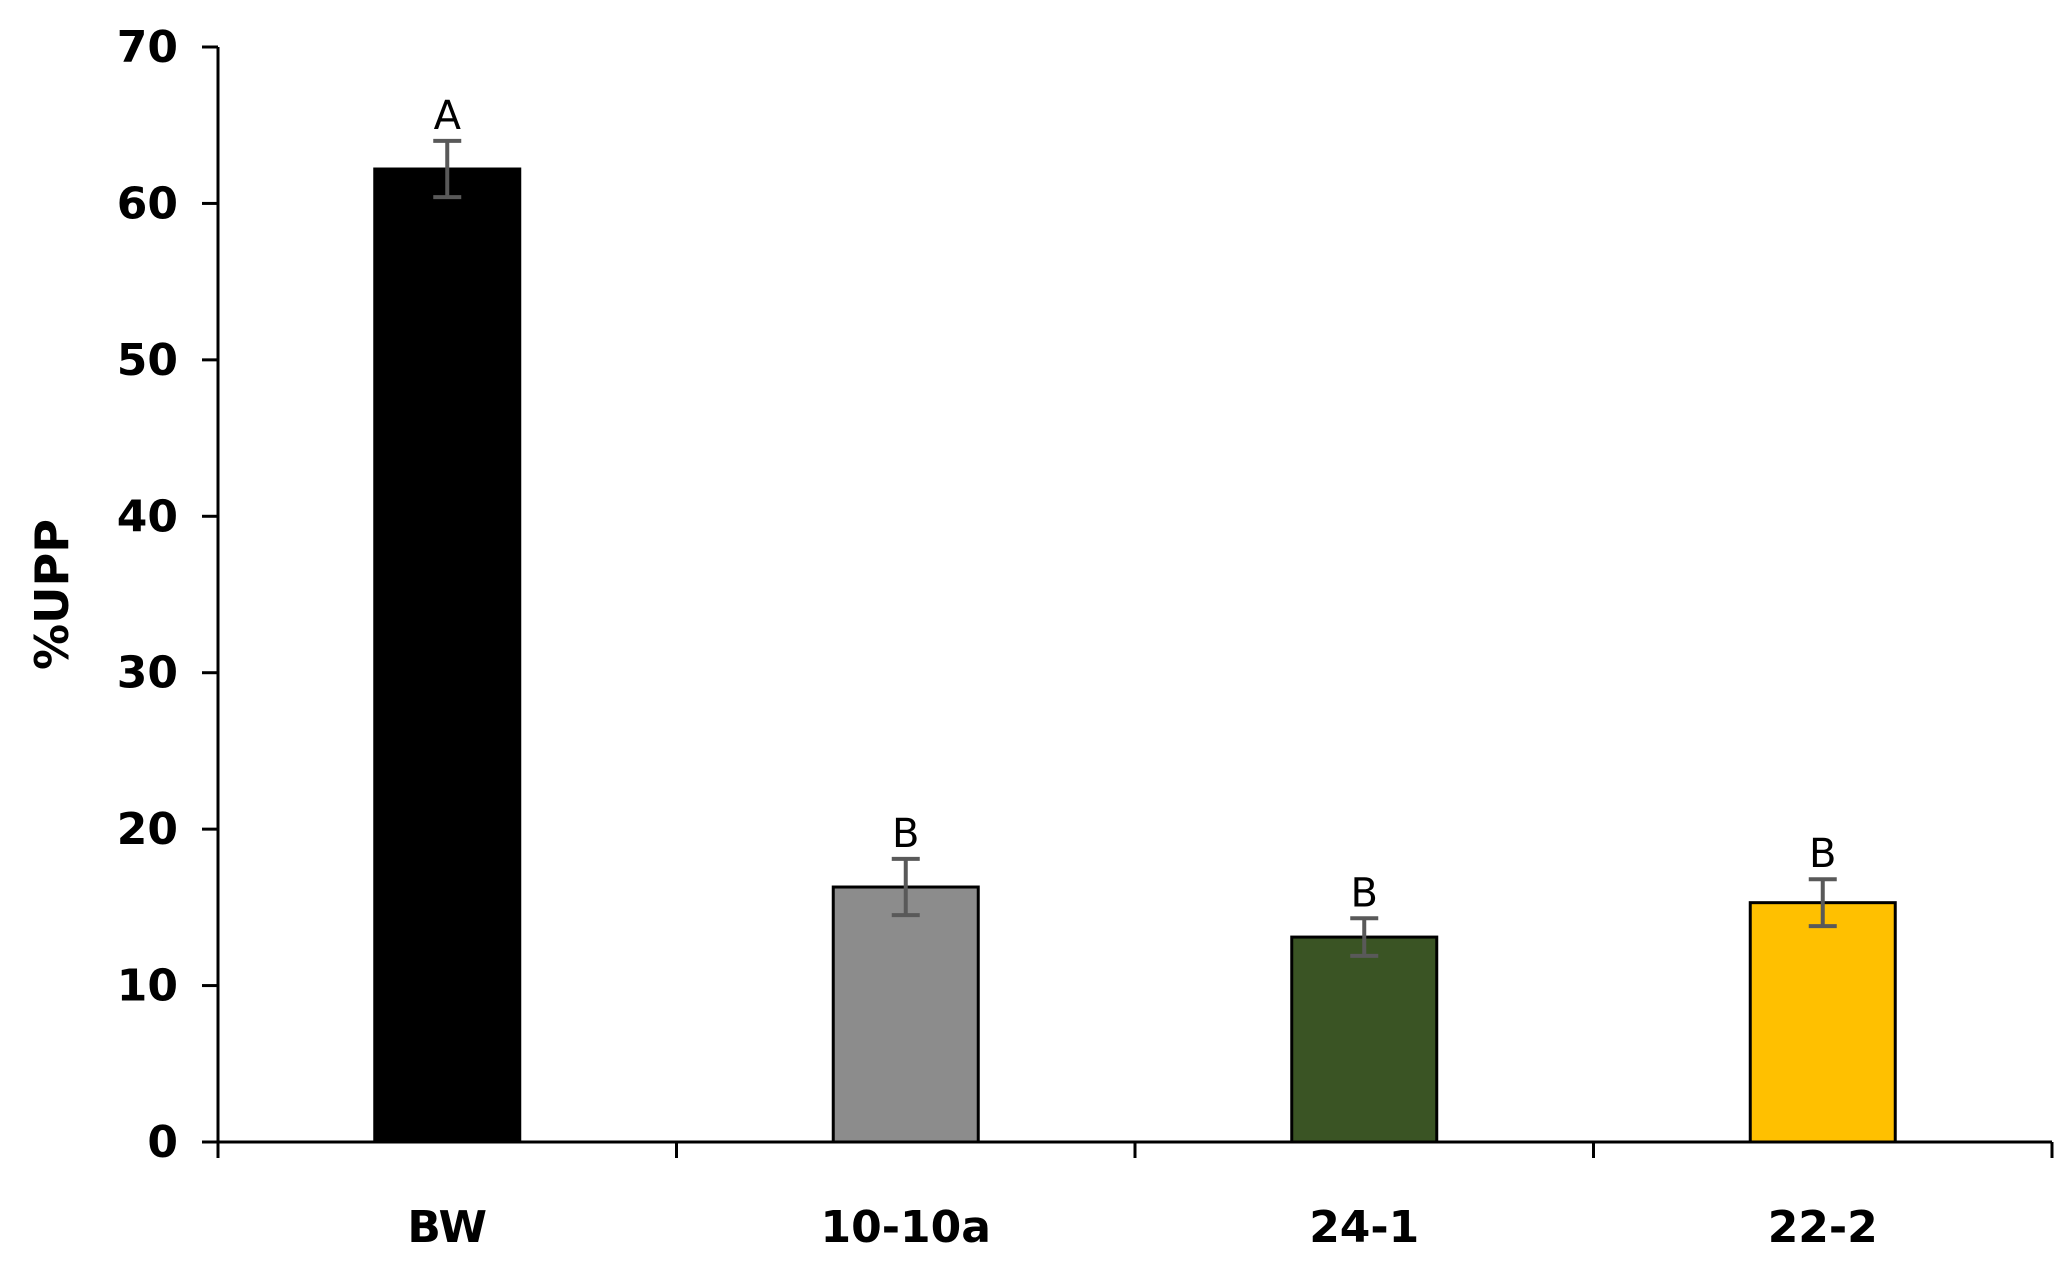 Image resolution: width=2071 pixels, height=1265 pixels. I want to click on x-tick-label: BW, so click(447, 1227).